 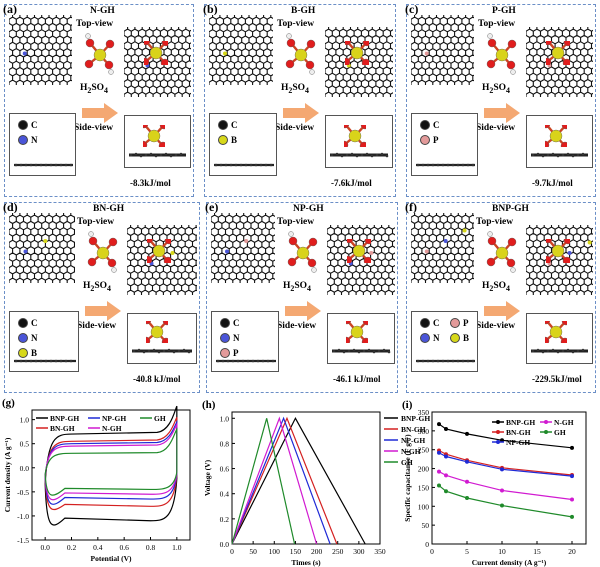 What do you see at coordinates (263, 481) in the screenshot?
I see `gcd-curve-gh` at bounding box center [263, 481].